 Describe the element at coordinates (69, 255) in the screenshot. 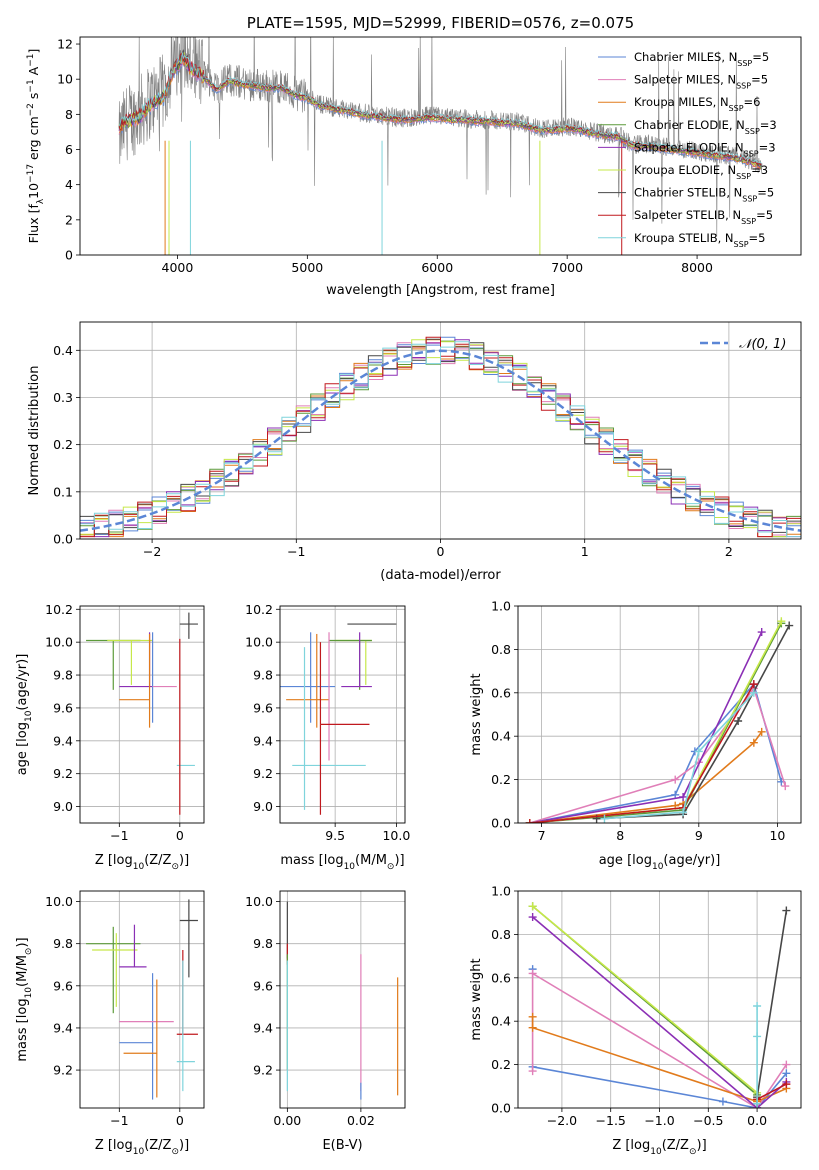

I see `y-tick-label: 0` at that location.